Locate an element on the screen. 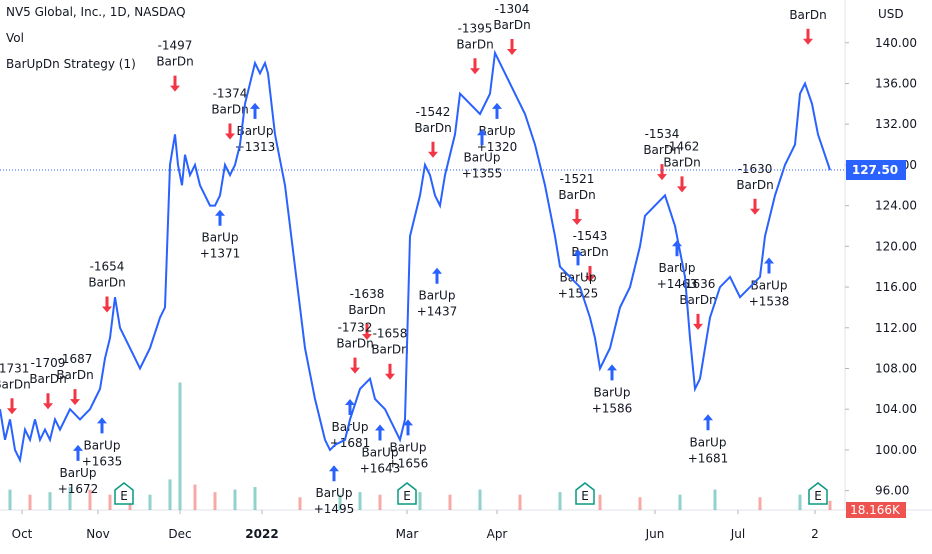 This screenshot has height=554, width=932. signal-label: +1586 is located at coordinates (612, 408).